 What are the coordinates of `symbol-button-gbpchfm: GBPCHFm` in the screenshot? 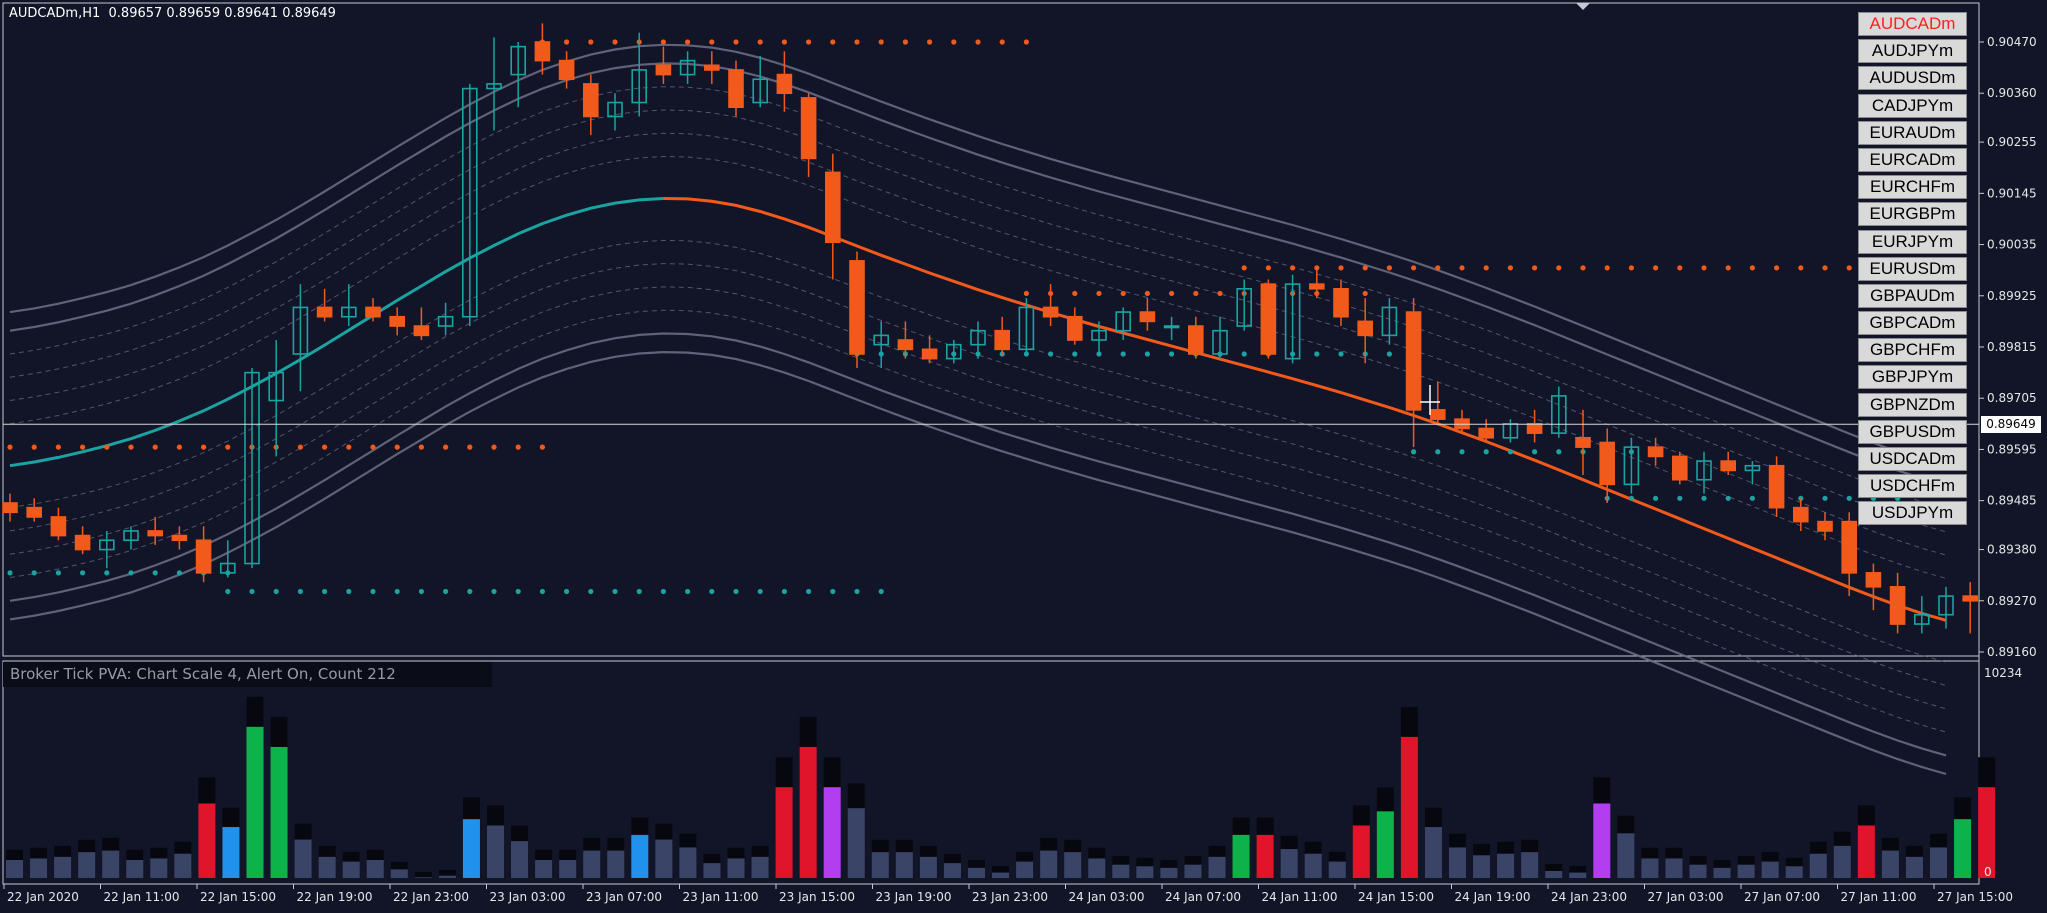 It's located at (1912, 350).